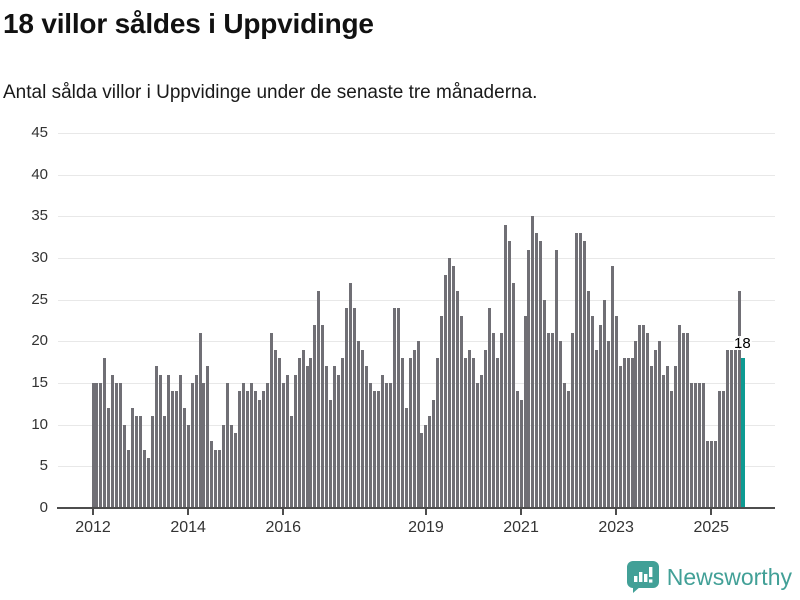 The height and width of the screenshot is (600, 800). Describe the element at coordinates (642, 577) in the screenshot. I see `newsworthy-logo-icon` at that location.